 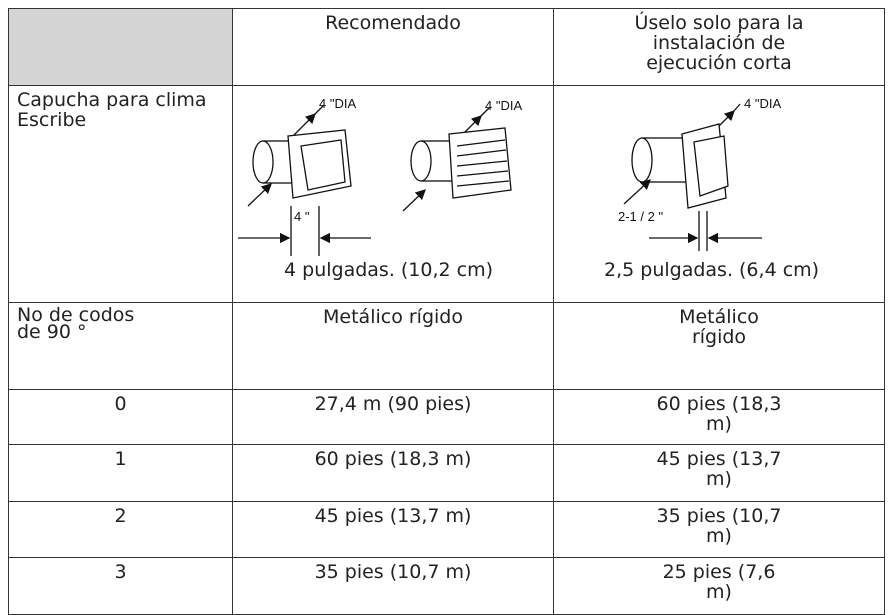 I want to click on row: 0 27,4 m (90 pies) 60 pies (18,3 m), so click(x=446, y=417).